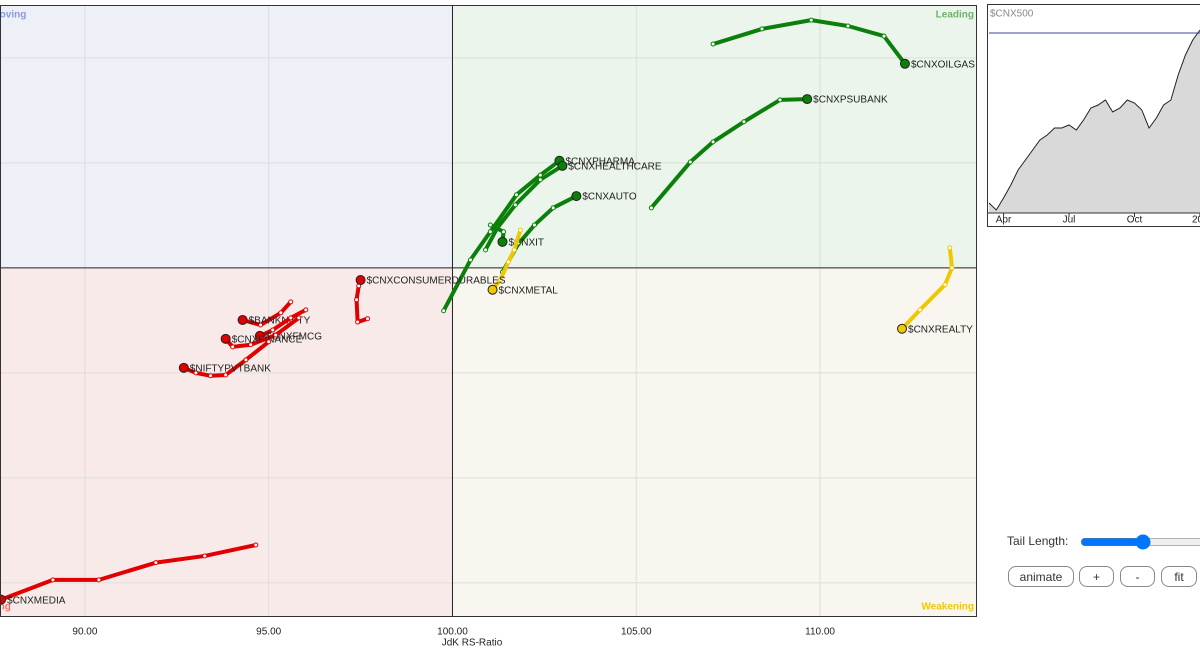 This screenshot has height=663, width=1200. I want to click on series-label: $CNXPSUBANK, so click(850, 100).